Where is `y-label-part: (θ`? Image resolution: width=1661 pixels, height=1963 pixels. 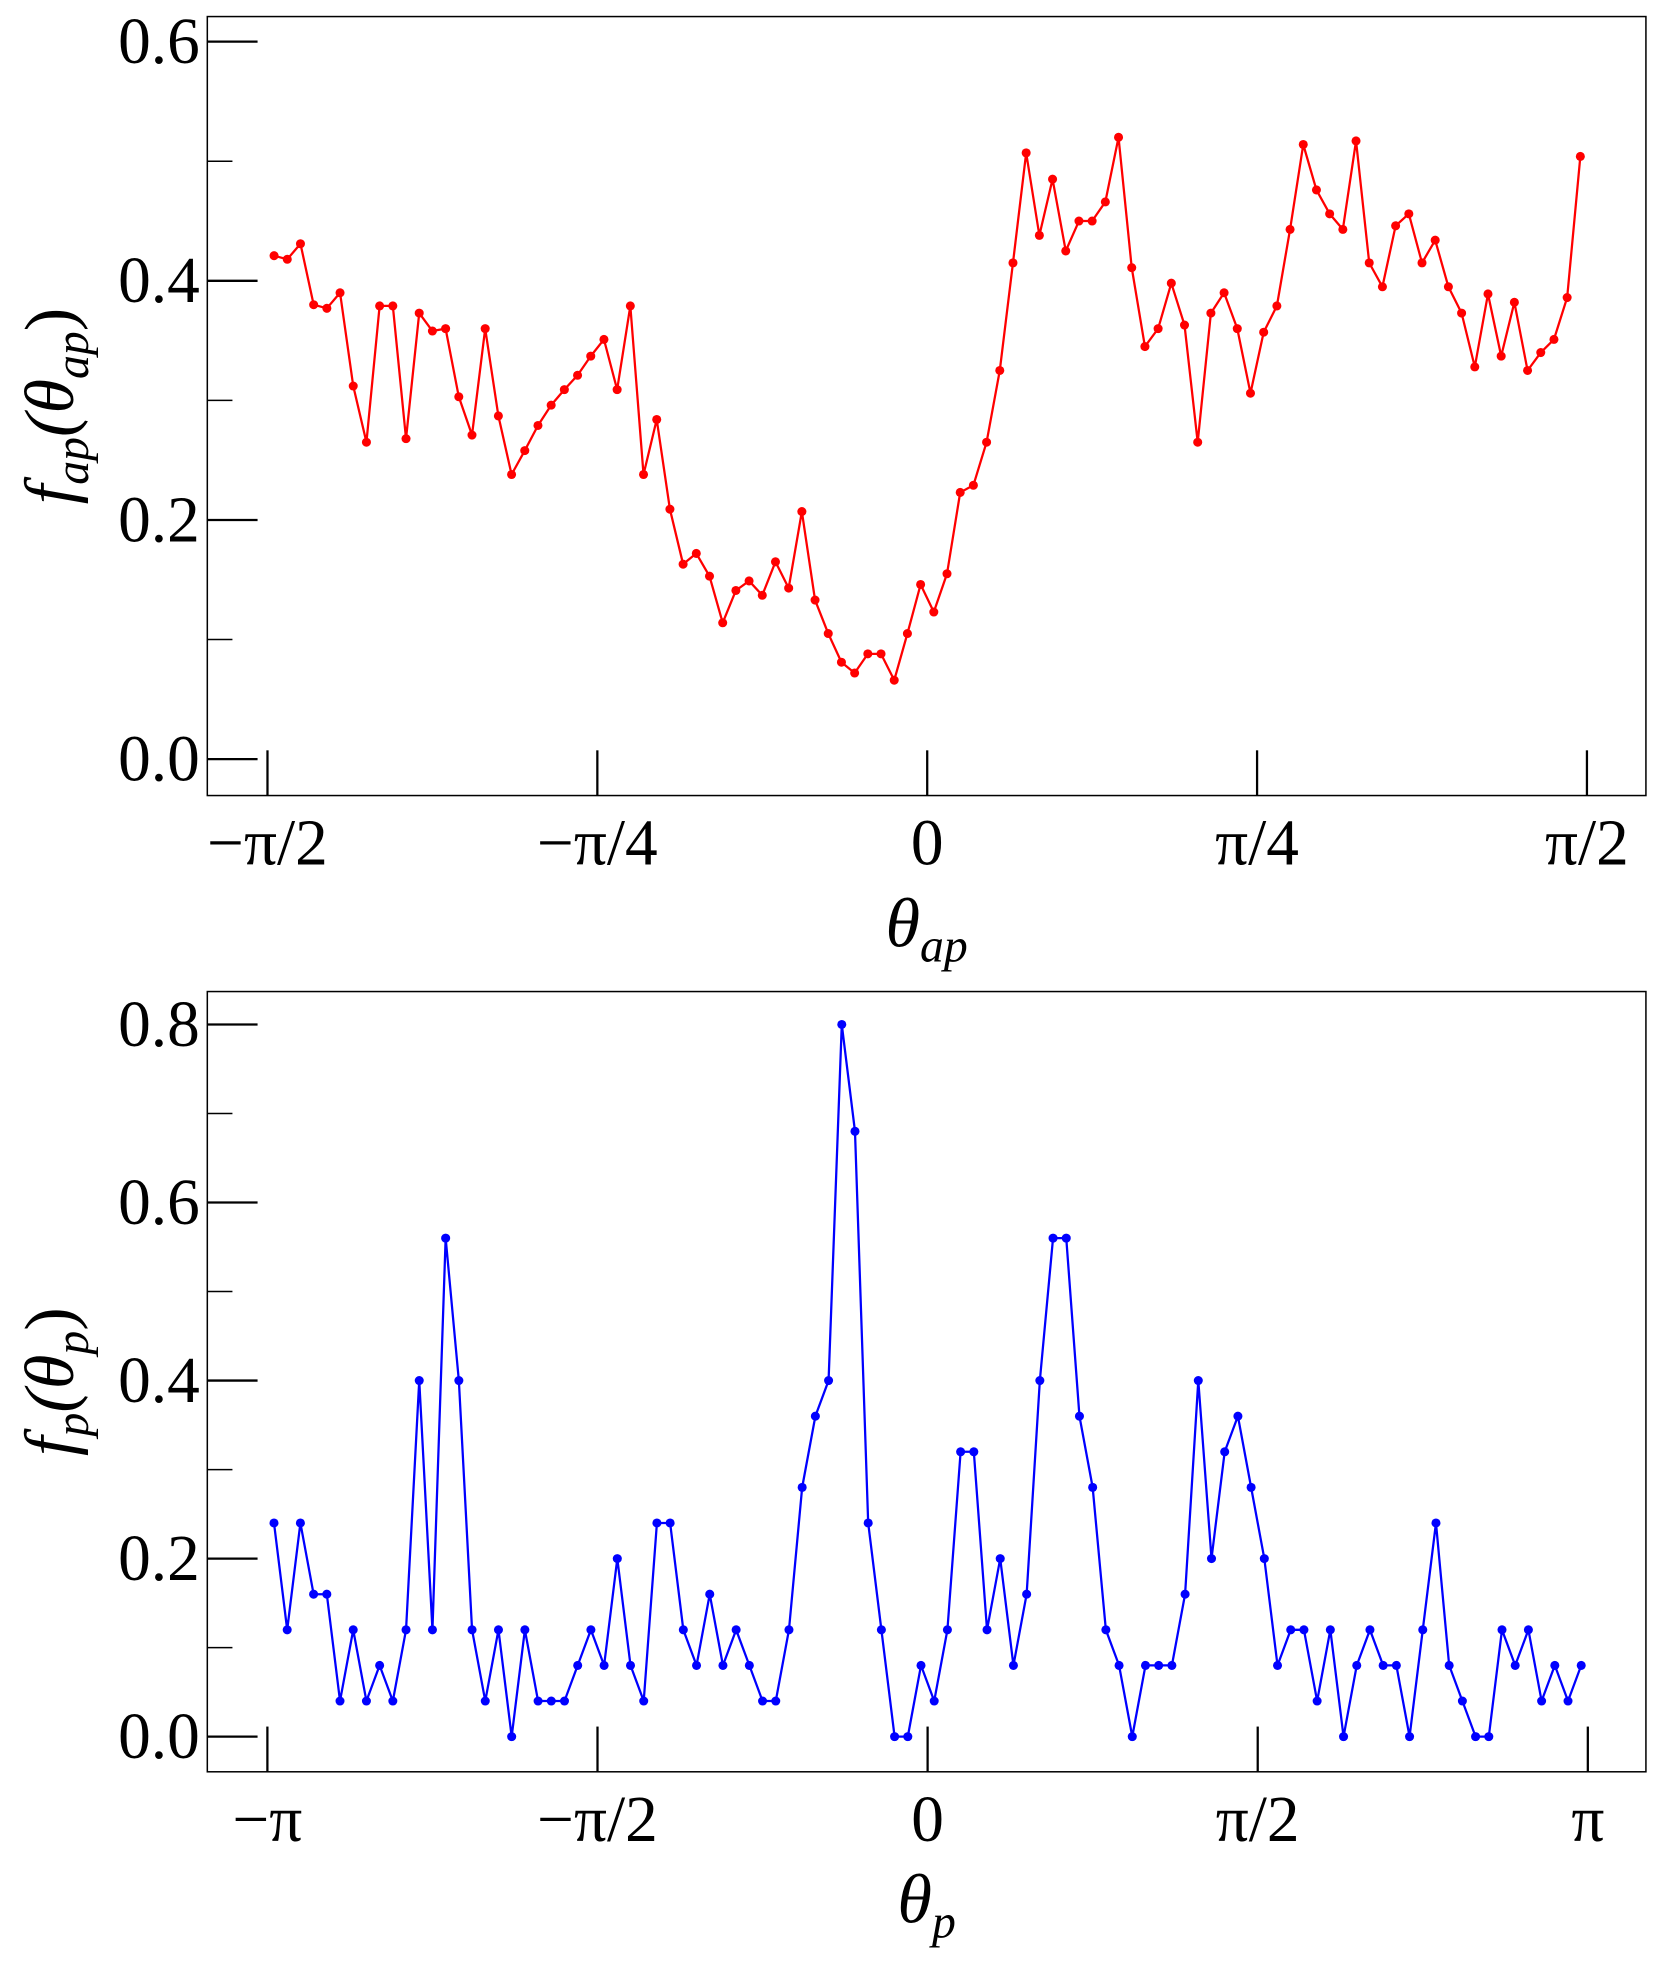
y-label-part: (θ is located at coordinates (50, 408).